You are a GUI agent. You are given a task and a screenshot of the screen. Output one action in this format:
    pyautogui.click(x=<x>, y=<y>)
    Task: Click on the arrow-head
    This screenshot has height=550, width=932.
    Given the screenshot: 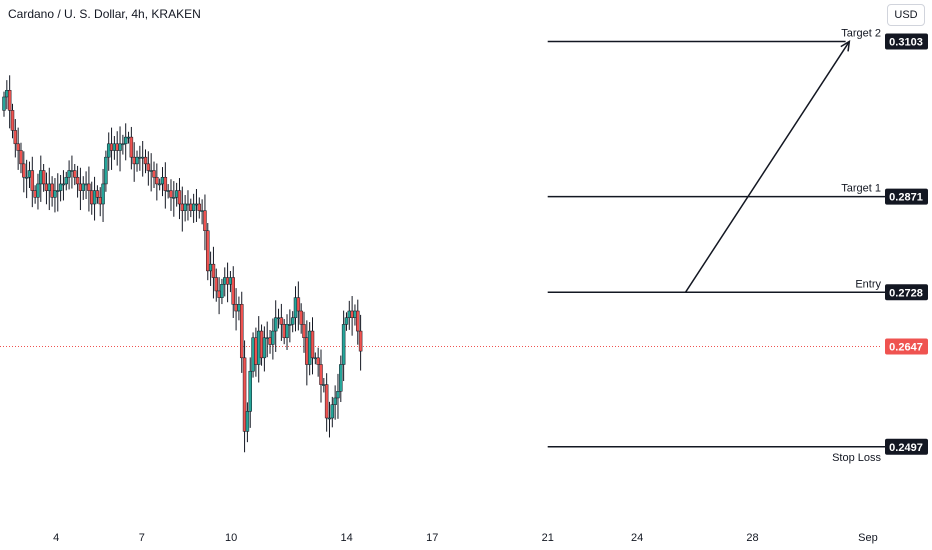 What is the action you would take?
    pyautogui.click(x=845, y=46)
    